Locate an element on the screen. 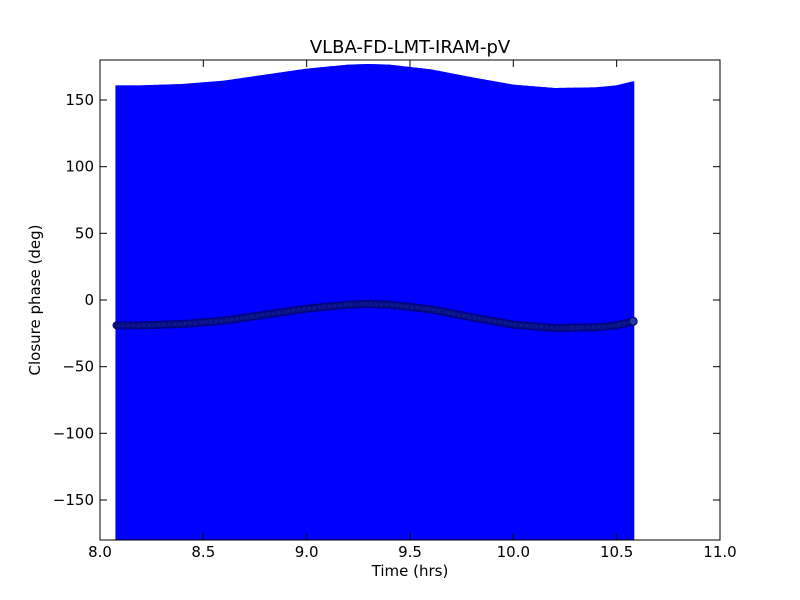 This screenshot has width=800, height=600. x-tick-label: 8.5 is located at coordinates (203, 552).